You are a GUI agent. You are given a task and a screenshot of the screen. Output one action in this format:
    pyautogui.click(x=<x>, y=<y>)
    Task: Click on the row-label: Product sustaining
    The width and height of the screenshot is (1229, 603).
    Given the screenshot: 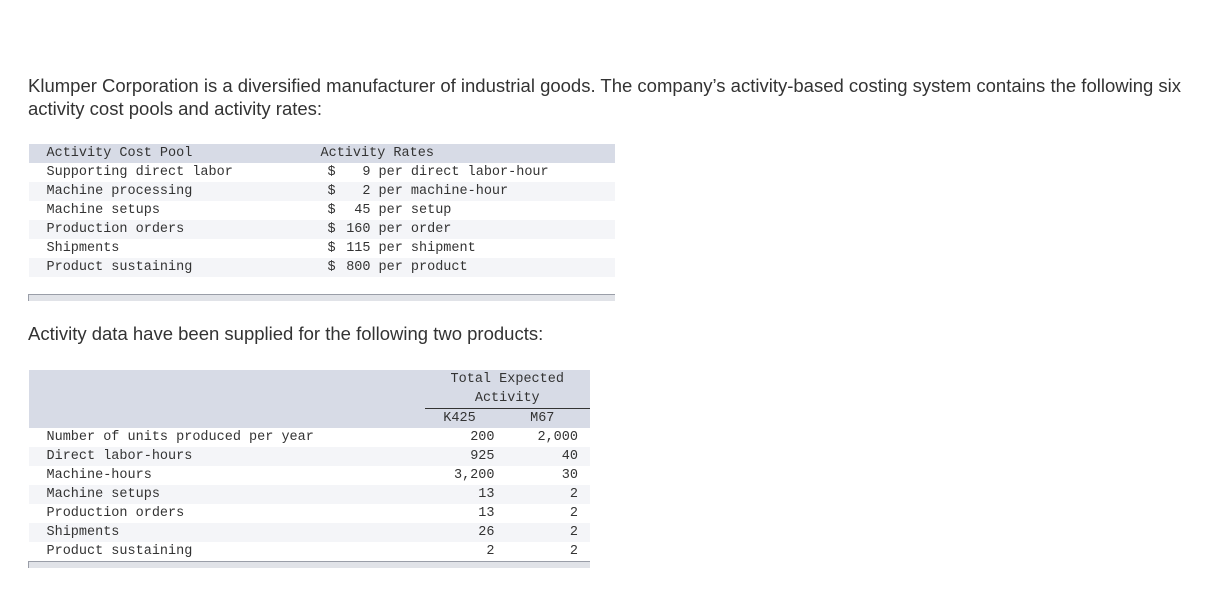 What is the action you would take?
    pyautogui.click(x=226, y=552)
    